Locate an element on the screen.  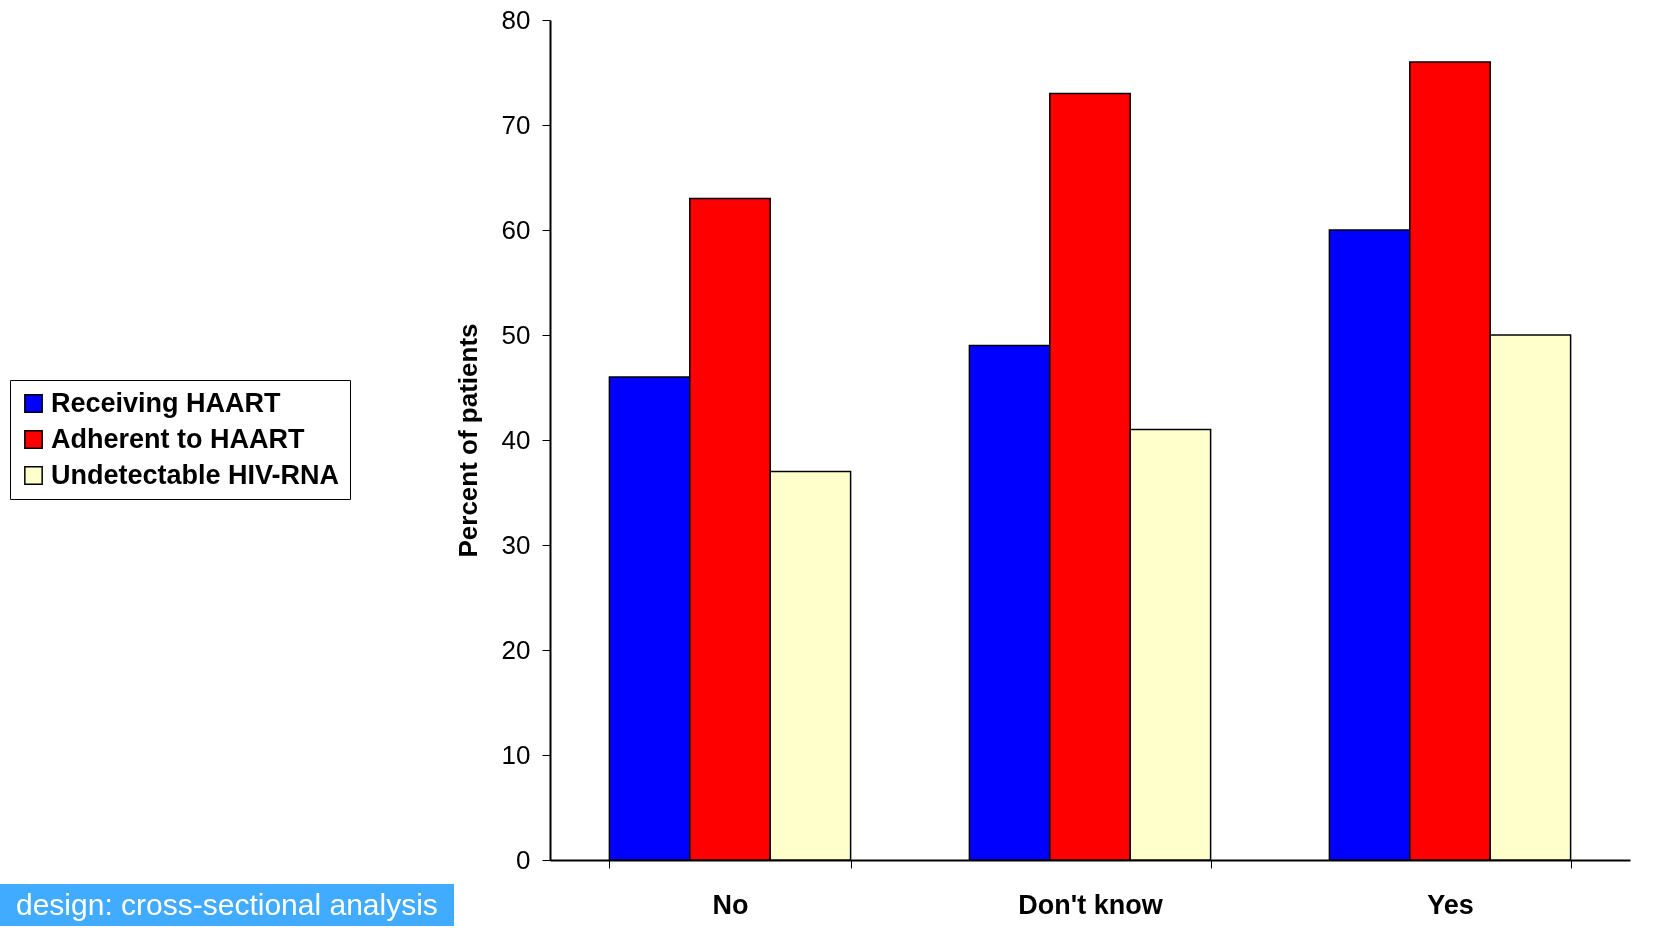
y-tick-label: 80 is located at coordinates (516, 19).